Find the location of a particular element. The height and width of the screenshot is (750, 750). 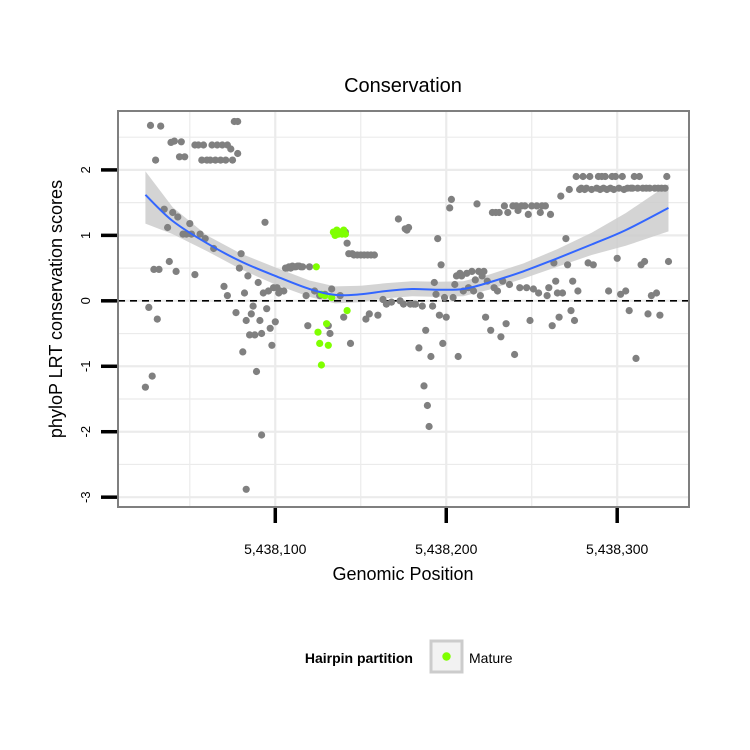

y-tick-label: 2 is located at coordinates (85, 169).